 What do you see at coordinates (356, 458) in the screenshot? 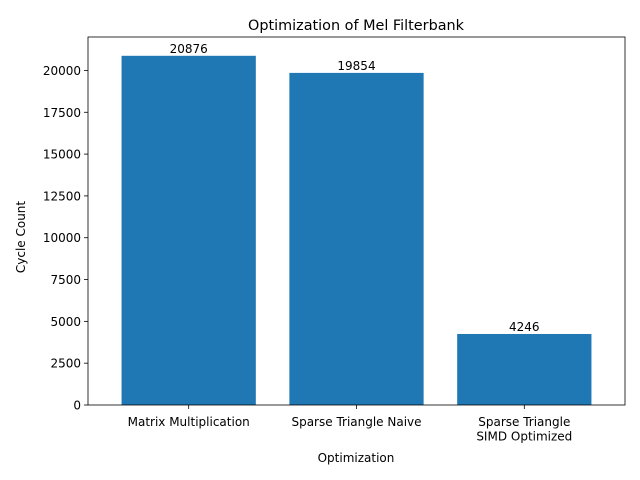
I see `x-axis-label: Optimization` at bounding box center [356, 458].